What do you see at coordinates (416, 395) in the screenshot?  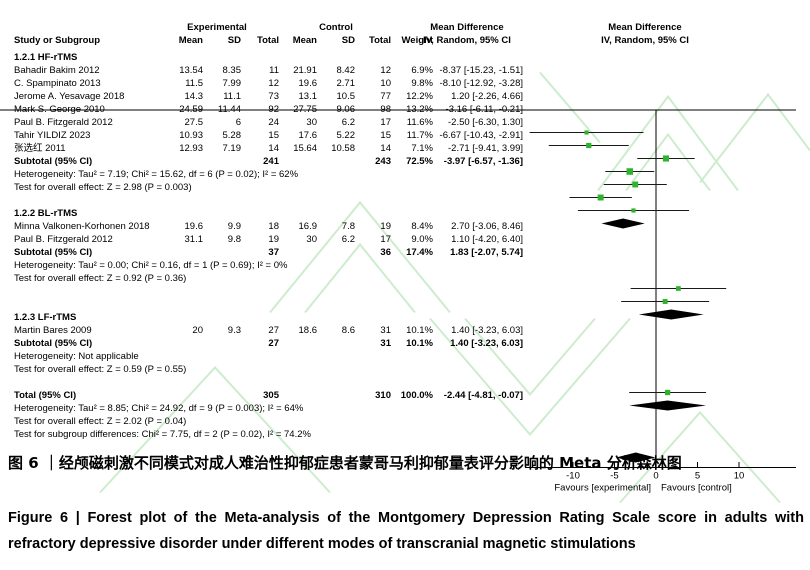 I see `weight: 100.0%` at bounding box center [416, 395].